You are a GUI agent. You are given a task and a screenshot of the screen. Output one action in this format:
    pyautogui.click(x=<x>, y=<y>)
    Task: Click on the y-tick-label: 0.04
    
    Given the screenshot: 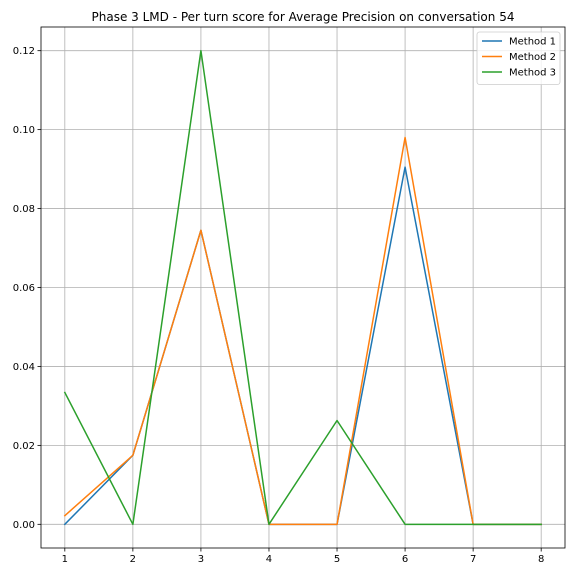 What is the action you would take?
    pyautogui.click(x=24, y=367)
    